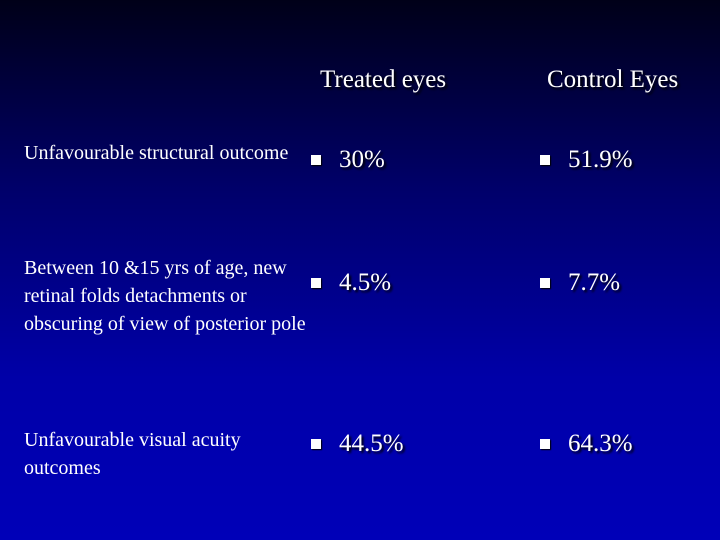 This screenshot has width=720, height=540. I want to click on cell-treated-structural: 30%, so click(348, 160).